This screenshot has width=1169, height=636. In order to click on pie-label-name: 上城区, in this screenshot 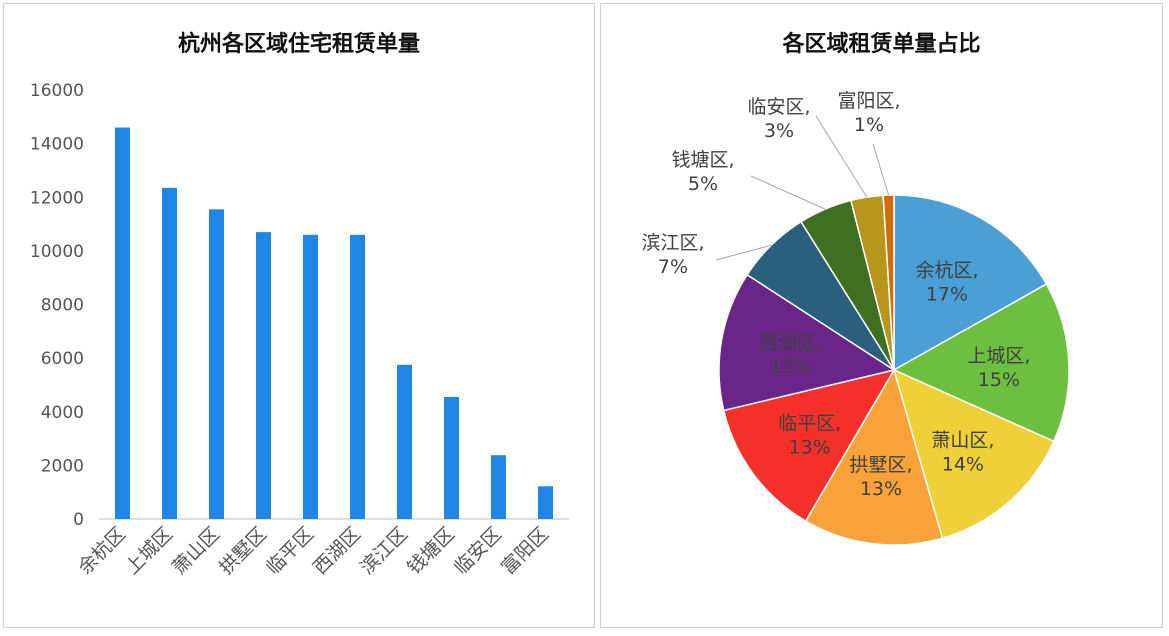, I will do `click(998, 356)`.